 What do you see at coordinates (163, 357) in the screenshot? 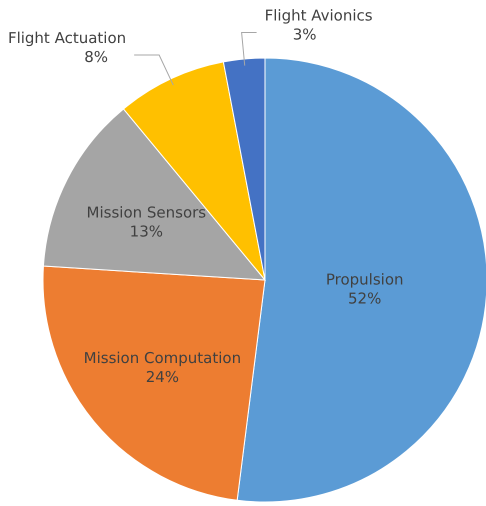
I see `slice-label: Mission Computation` at bounding box center [163, 357].